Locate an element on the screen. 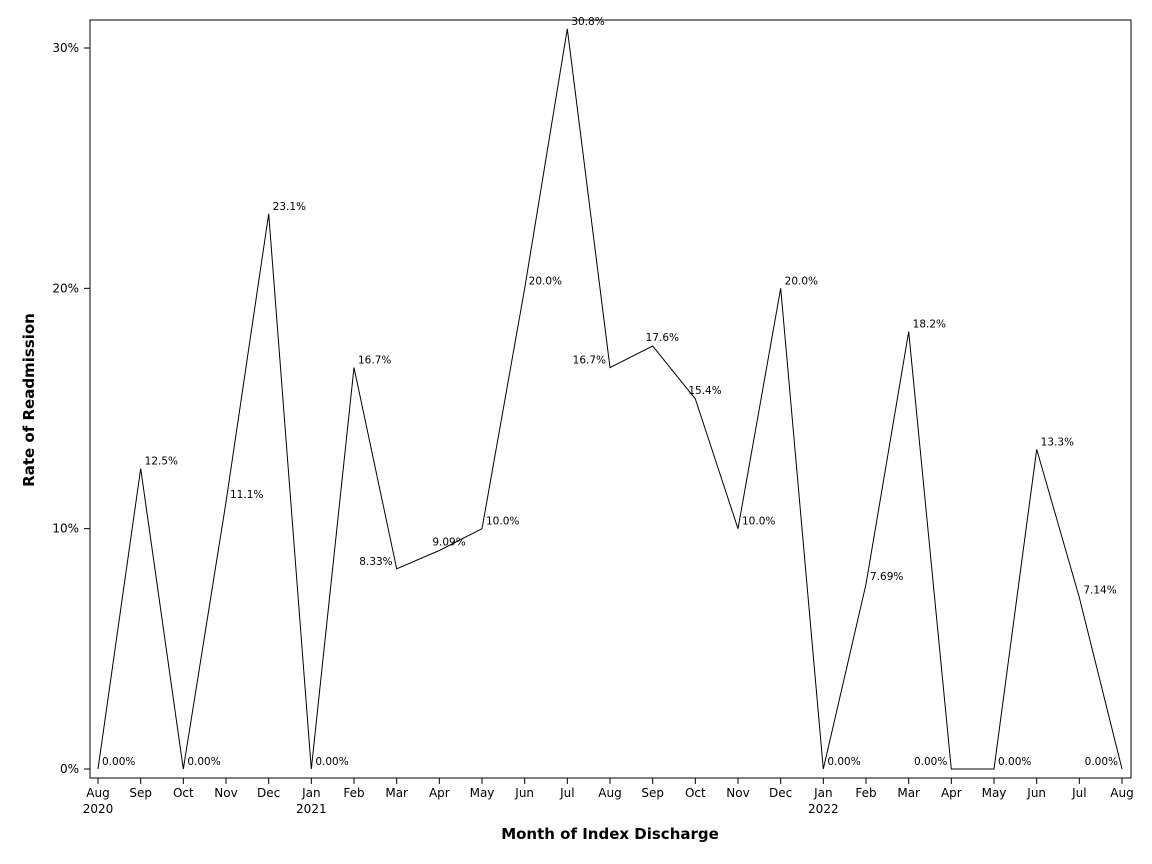 This screenshot has width=1152, height=864. data-label: 7.14% is located at coordinates (1099, 590).